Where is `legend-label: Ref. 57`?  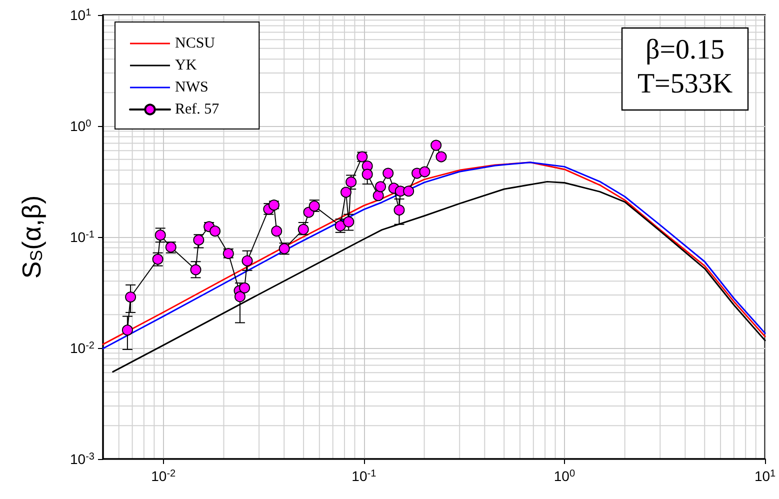 legend-label: Ref. 57 is located at coordinates (197, 110).